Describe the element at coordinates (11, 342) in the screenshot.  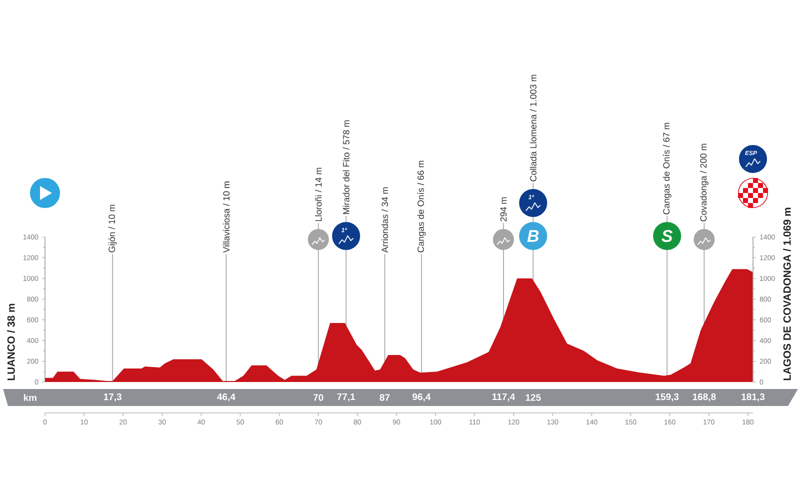
I see `text: LUANCO / 38 m` at that location.